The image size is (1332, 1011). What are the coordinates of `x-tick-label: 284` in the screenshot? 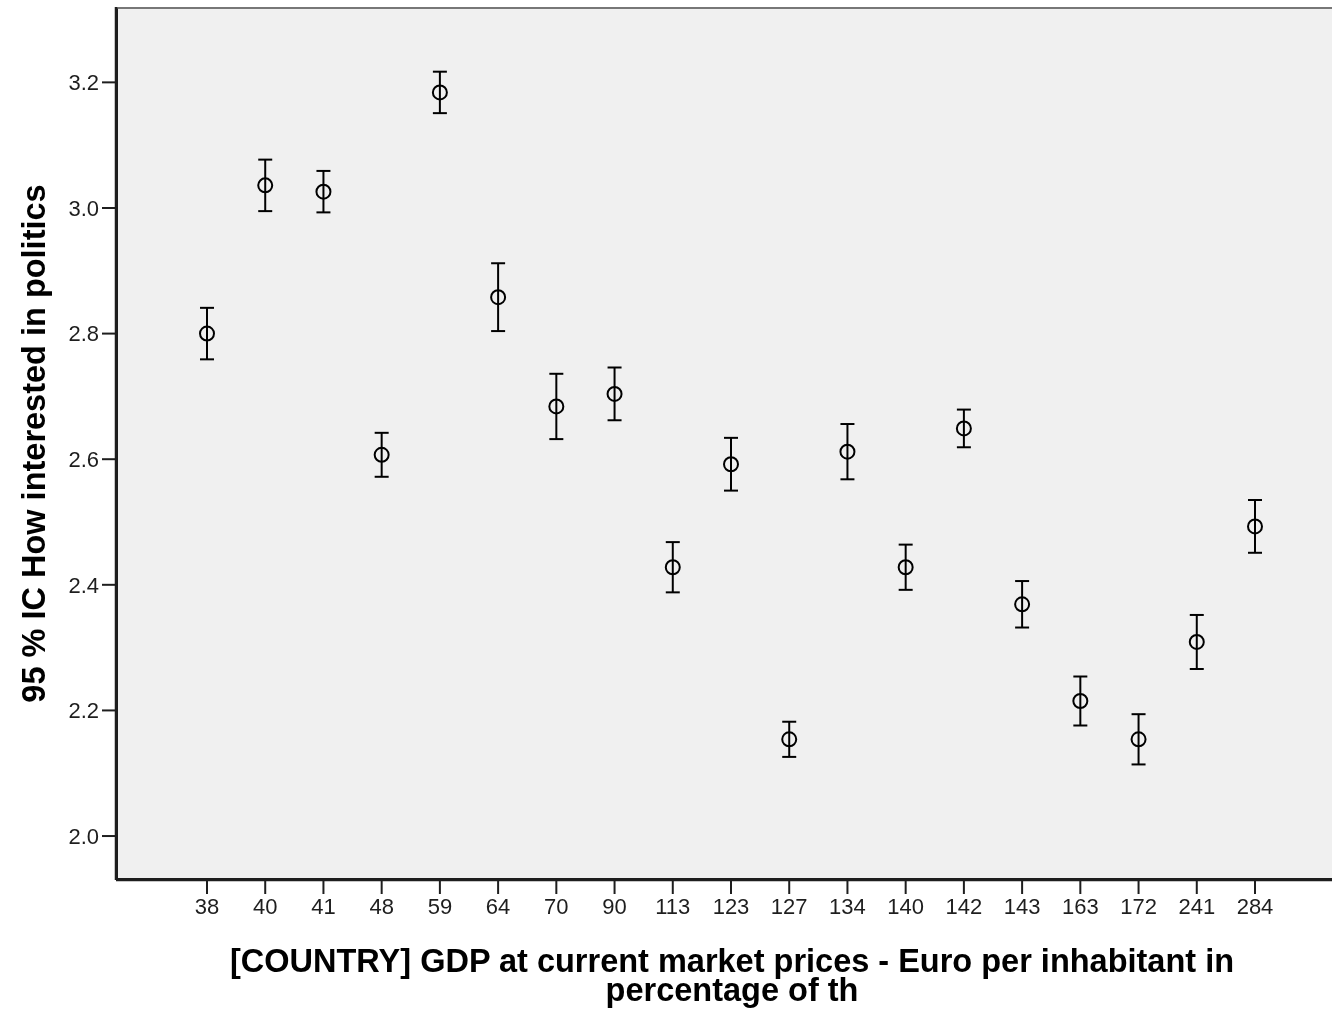 It's located at (1255, 906).